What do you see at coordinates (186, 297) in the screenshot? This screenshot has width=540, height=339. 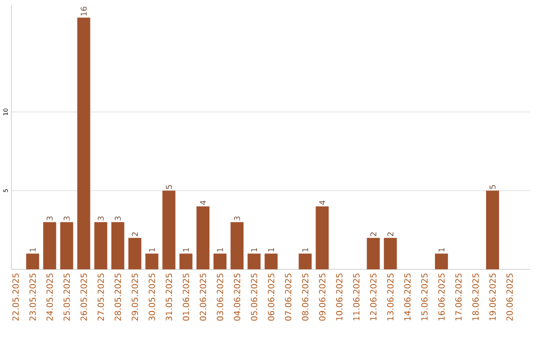 I see `x-tick-label: 01.06.2025` at bounding box center [186, 297].